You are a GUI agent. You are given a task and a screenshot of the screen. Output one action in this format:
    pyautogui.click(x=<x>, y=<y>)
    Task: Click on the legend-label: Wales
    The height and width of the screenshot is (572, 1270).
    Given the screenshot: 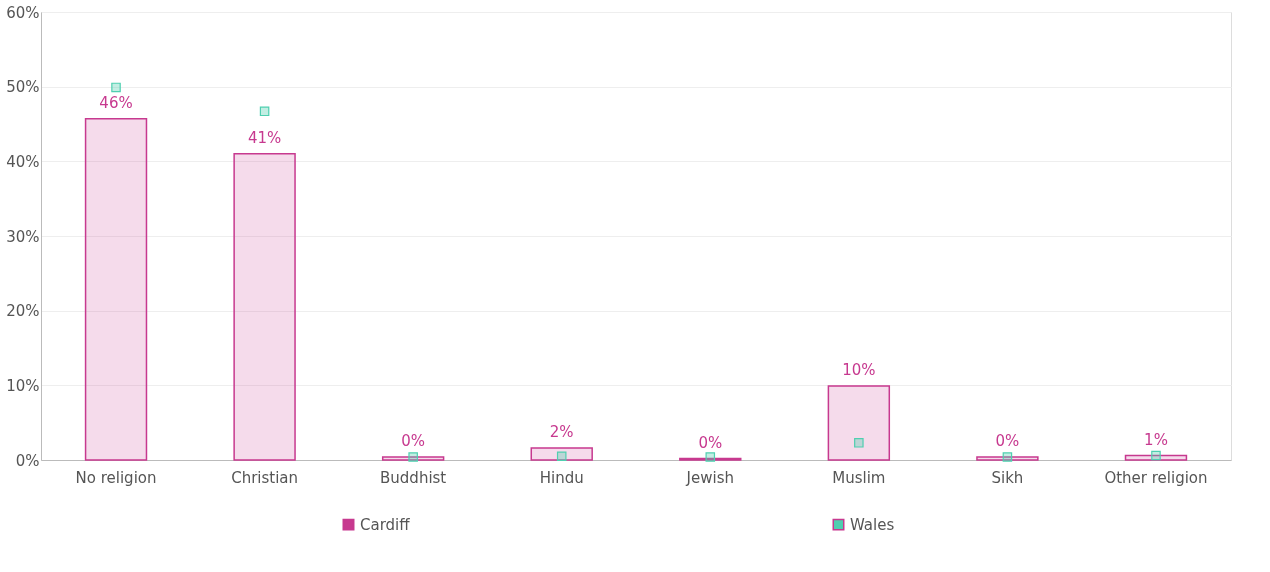 What is the action you would take?
    pyautogui.click(x=872, y=524)
    